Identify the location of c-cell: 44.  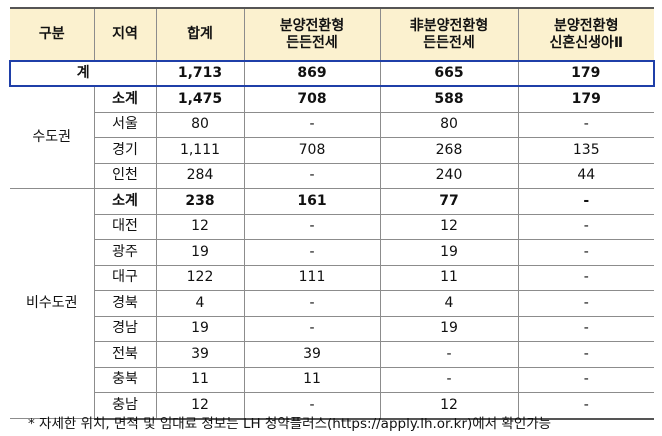
(585, 175).